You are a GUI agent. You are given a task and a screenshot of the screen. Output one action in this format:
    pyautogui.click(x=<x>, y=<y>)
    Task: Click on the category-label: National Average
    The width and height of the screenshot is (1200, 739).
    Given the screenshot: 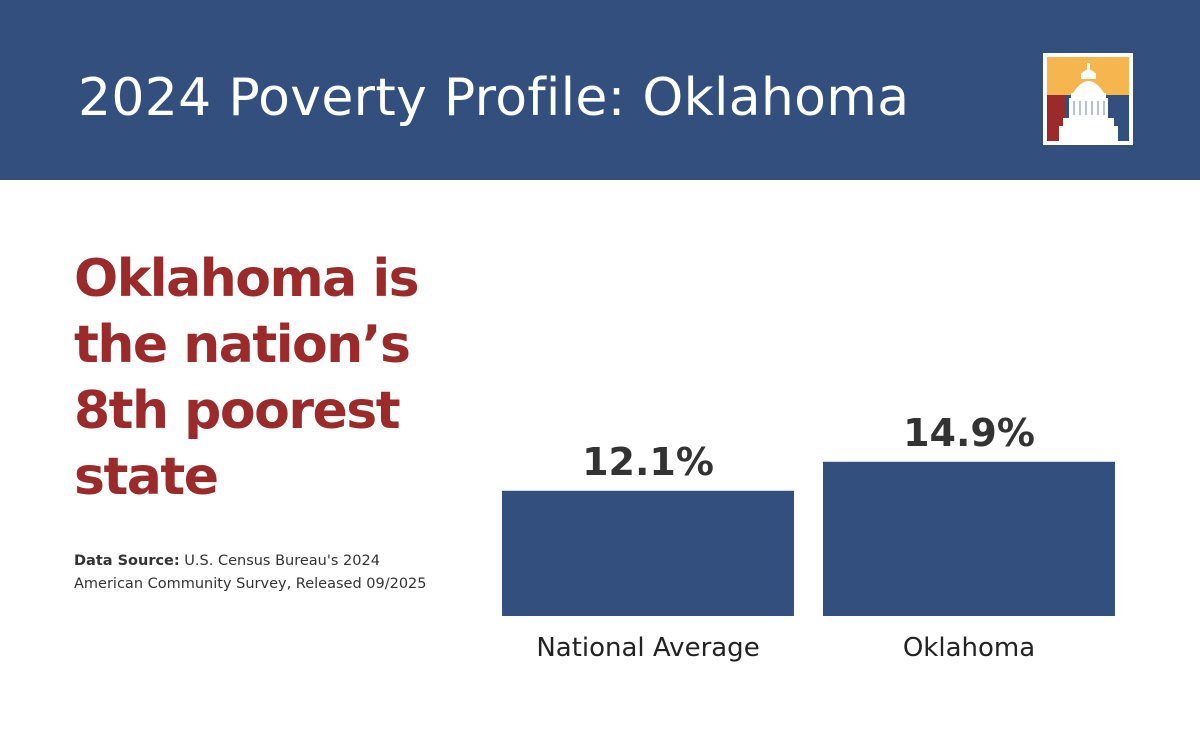 What is the action you would take?
    pyautogui.click(x=647, y=648)
    